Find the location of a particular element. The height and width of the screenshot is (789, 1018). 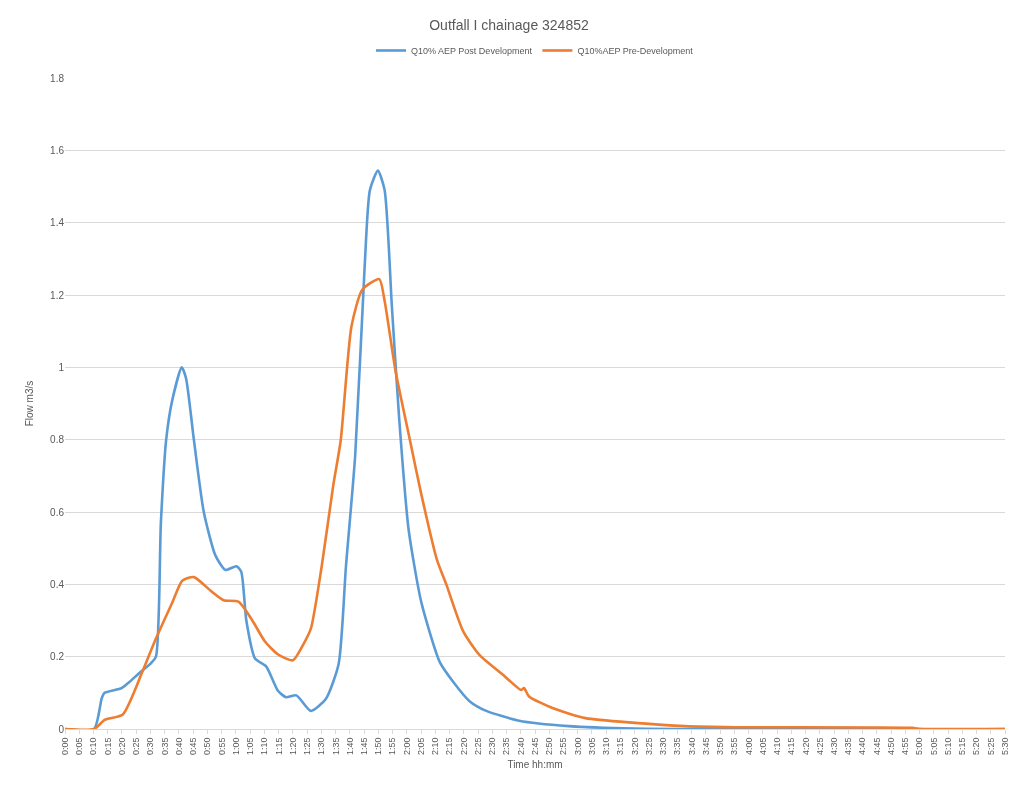

x-tick-label: 2:35 is located at coordinates (506, 746).